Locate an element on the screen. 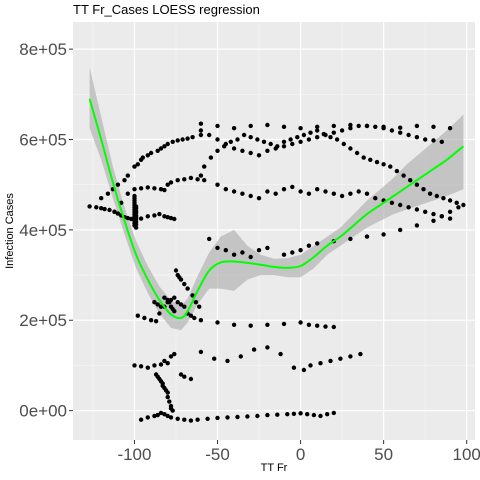 This screenshot has width=480, height=480. x-tick-label: -100 is located at coordinates (134, 454).